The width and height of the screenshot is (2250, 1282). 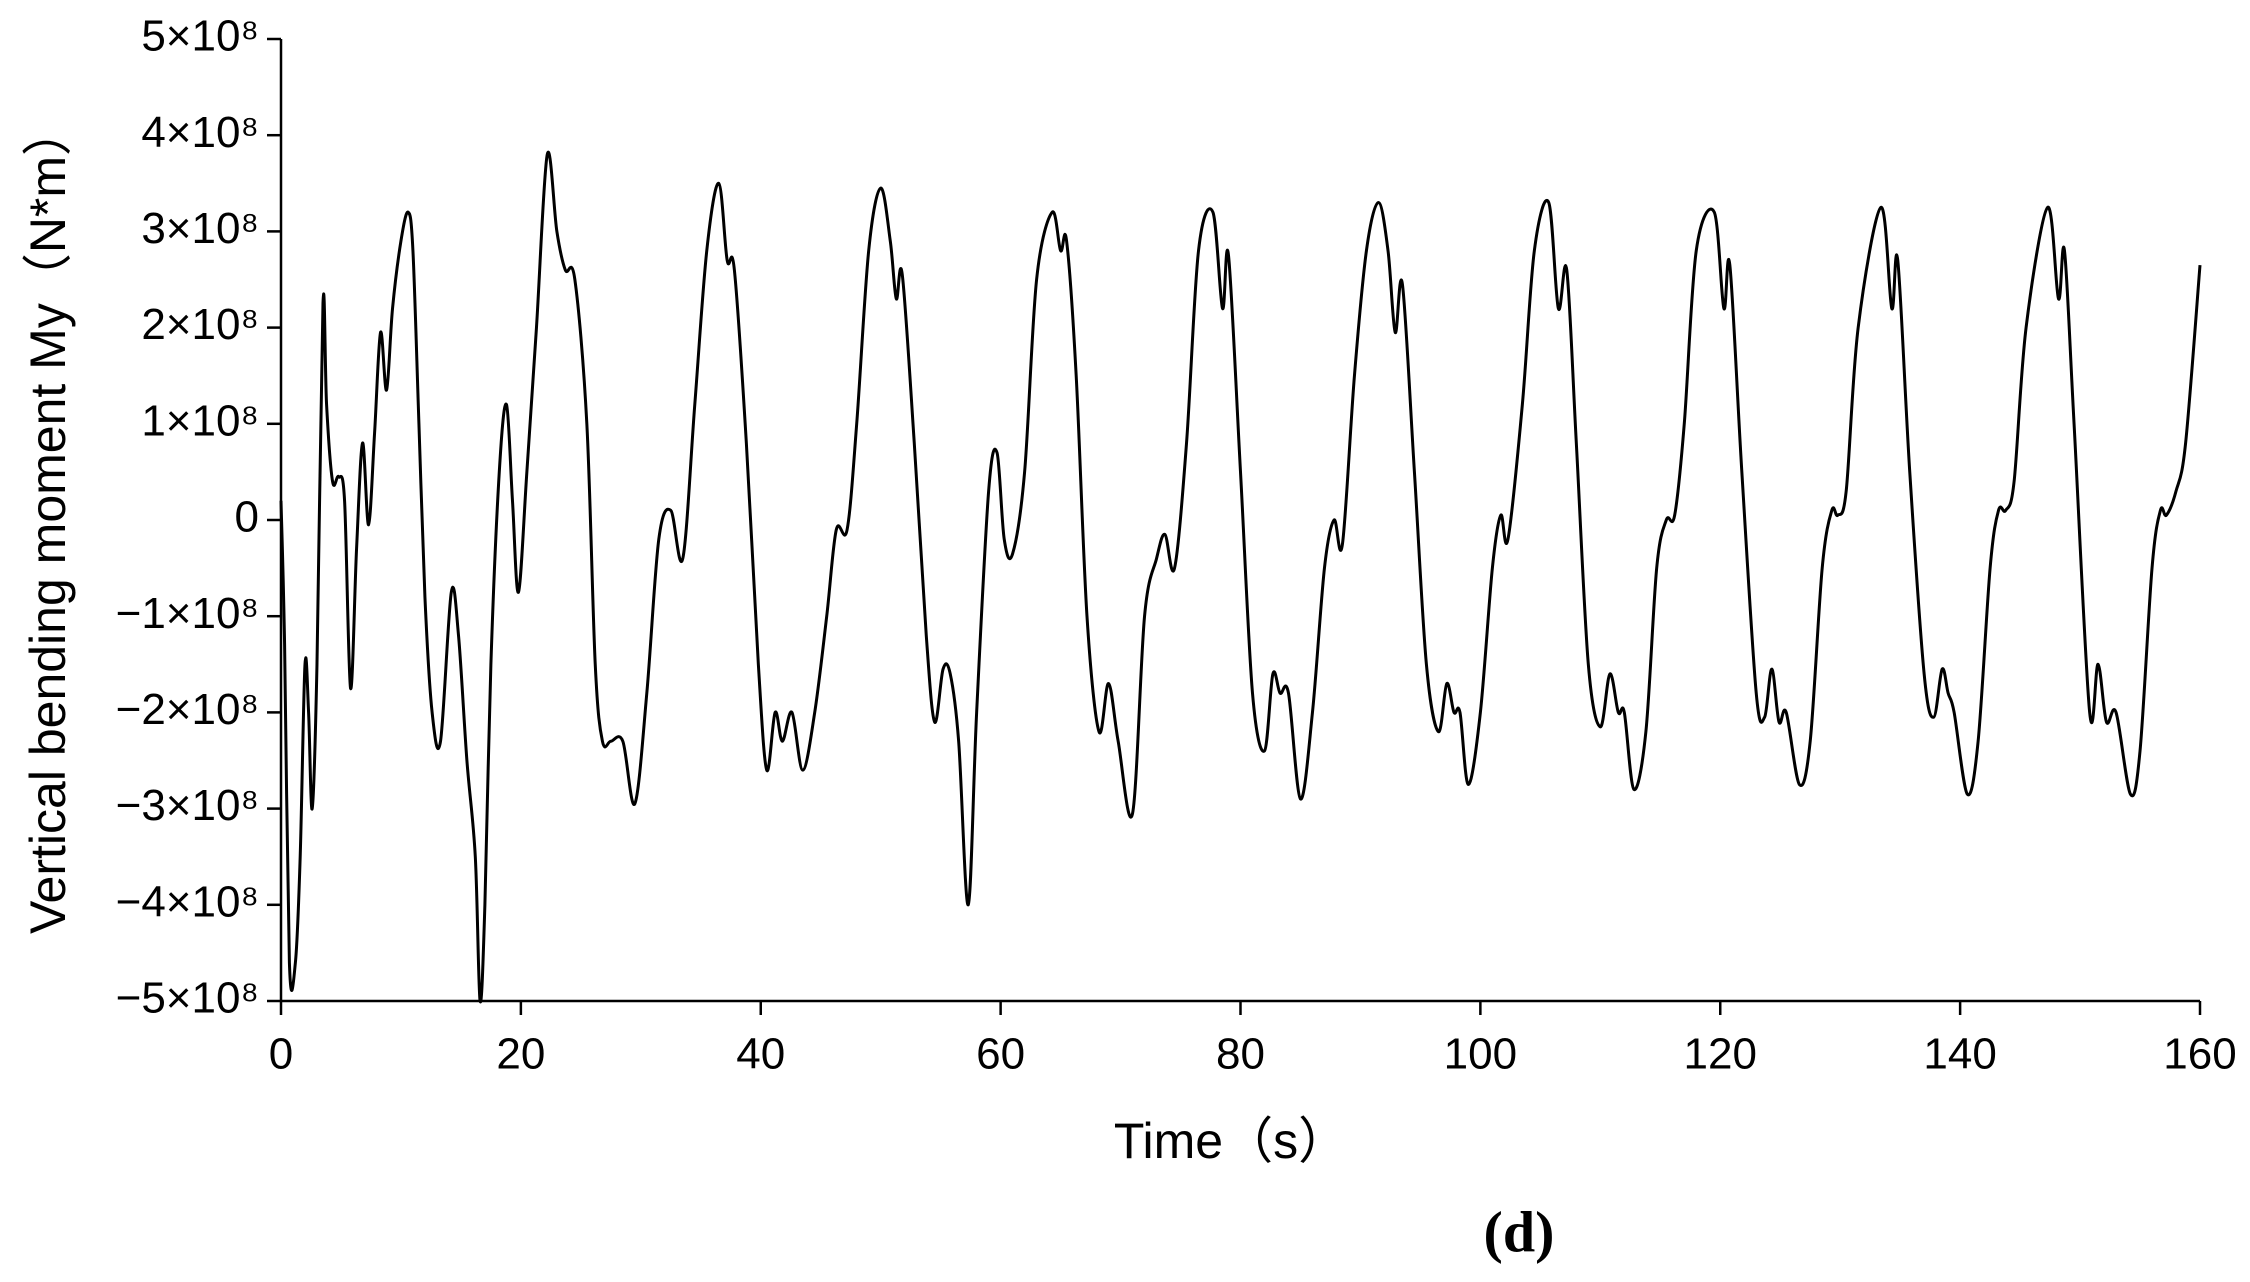 What do you see at coordinates (200, 36) in the screenshot?
I see `y-tick-label: 5×10⁸` at bounding box center [200, 36].